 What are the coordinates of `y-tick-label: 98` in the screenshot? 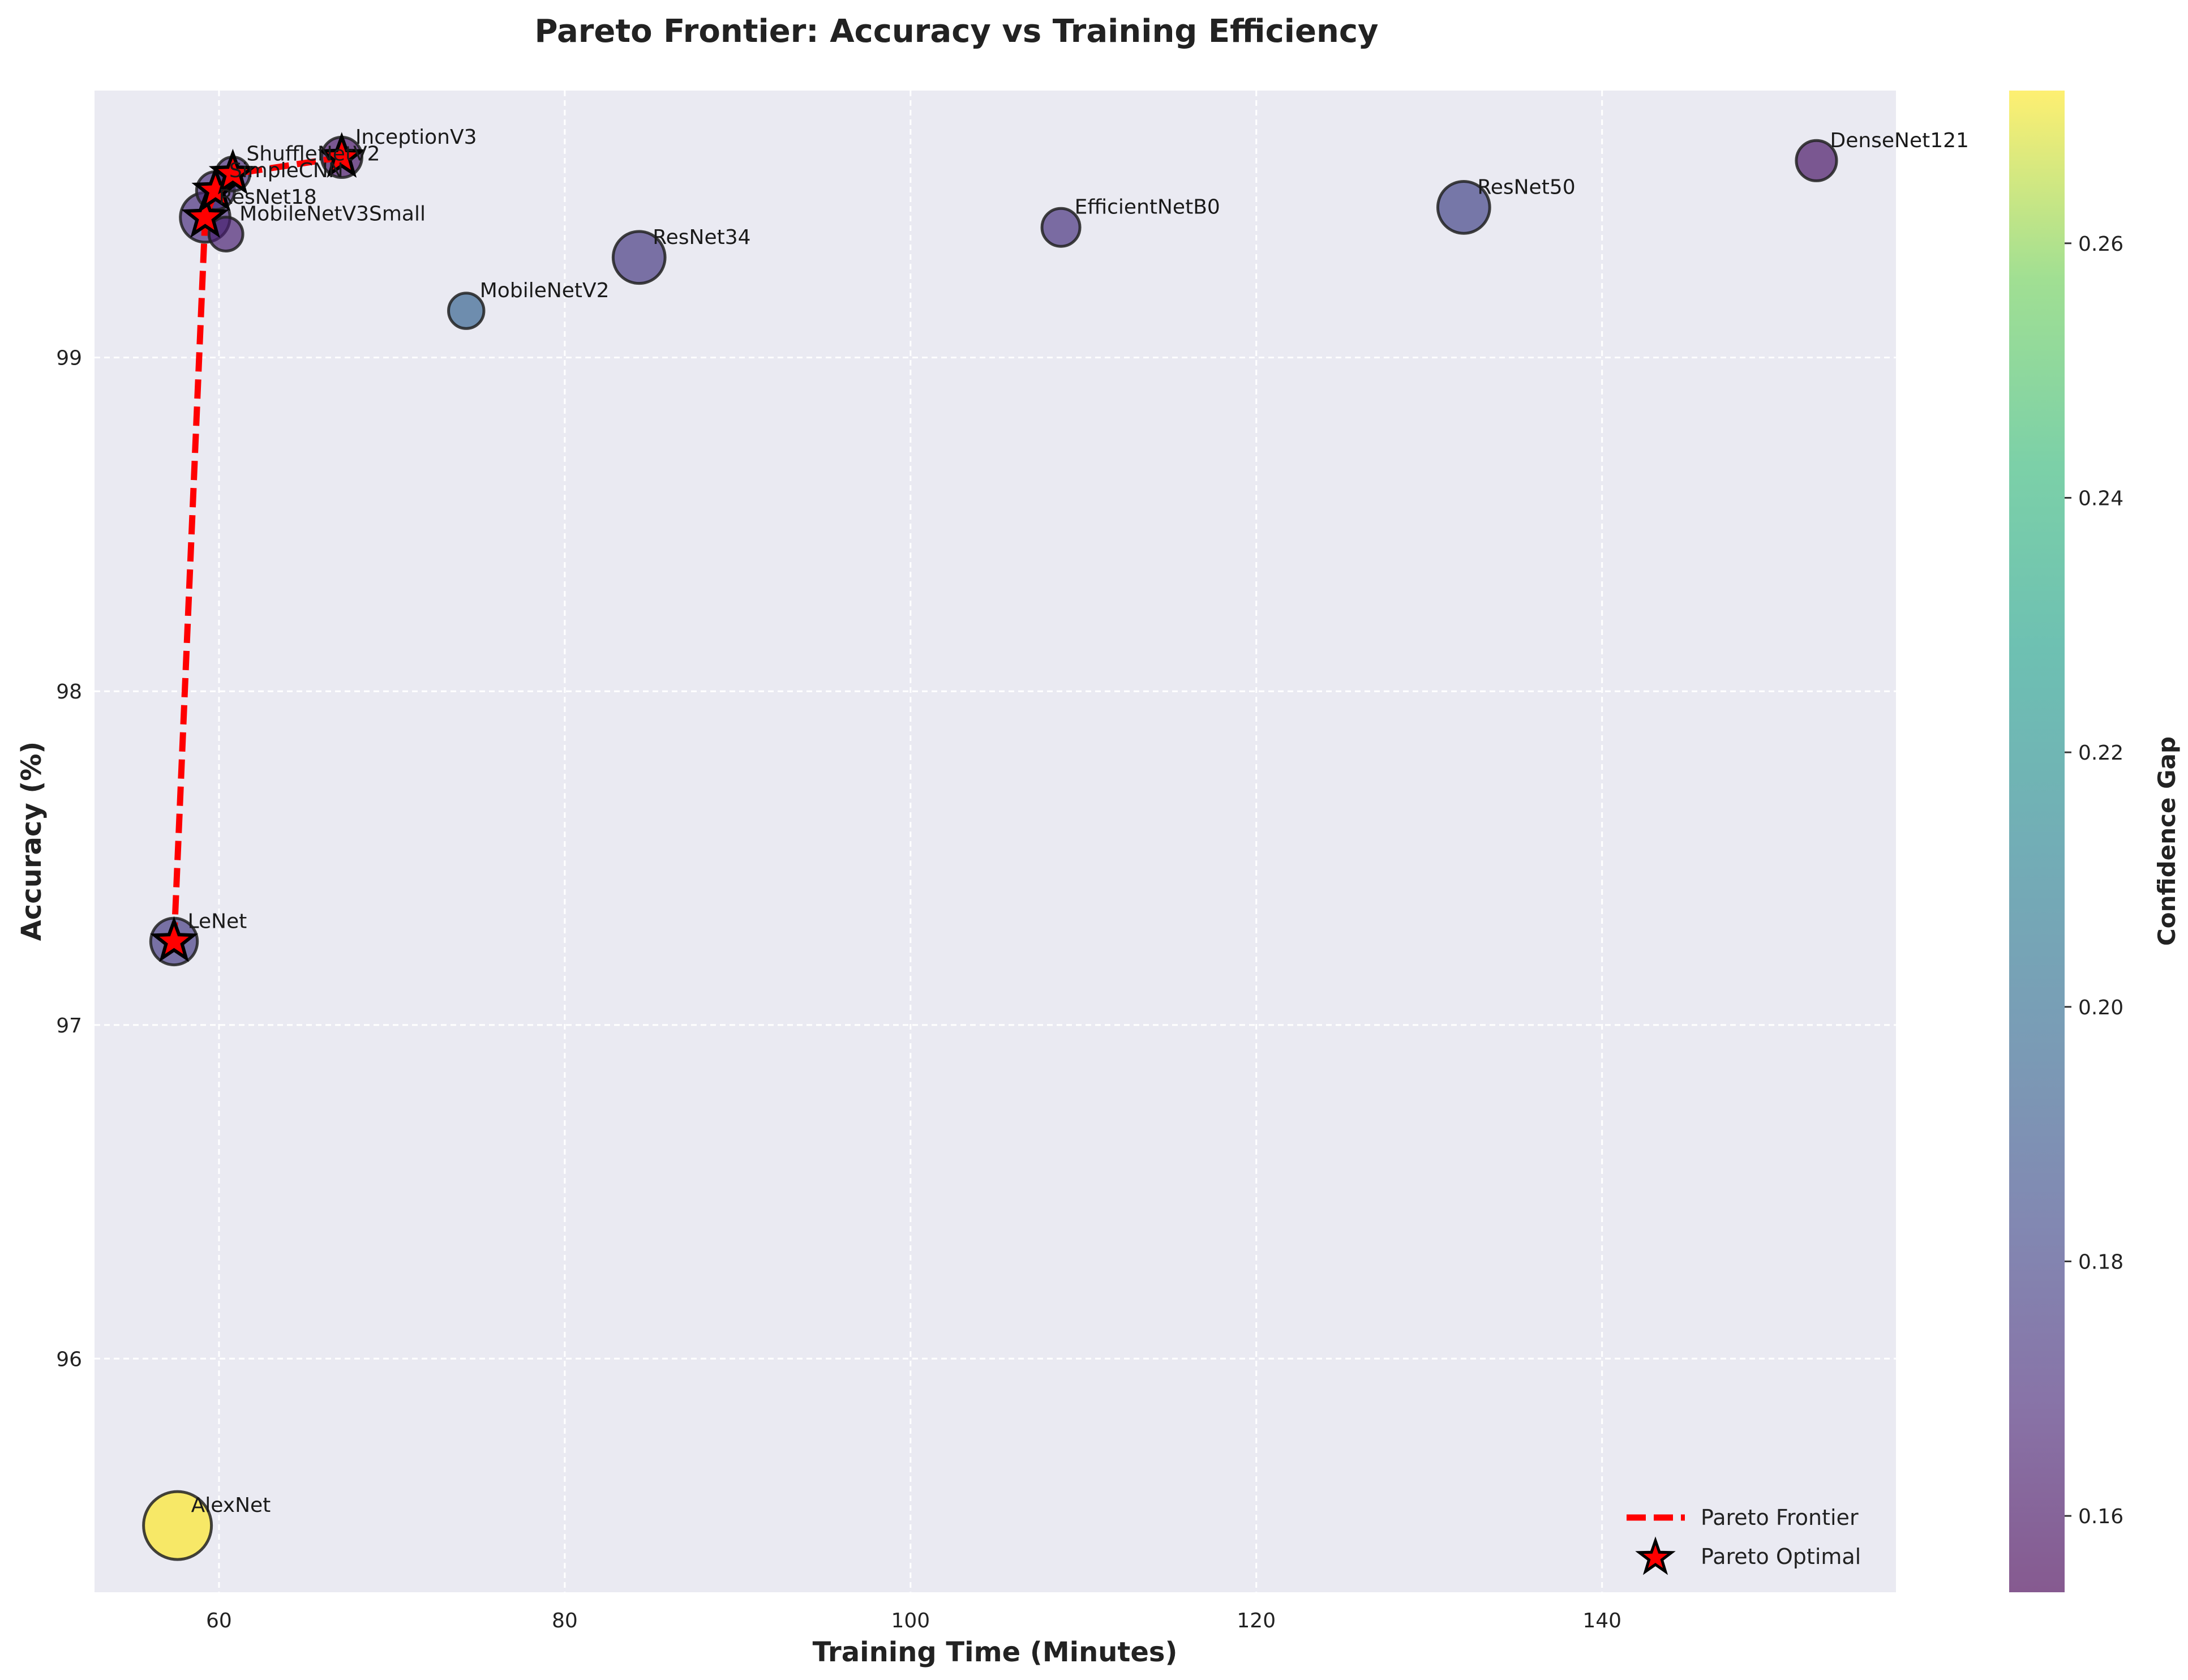 It's located at (69, 692).